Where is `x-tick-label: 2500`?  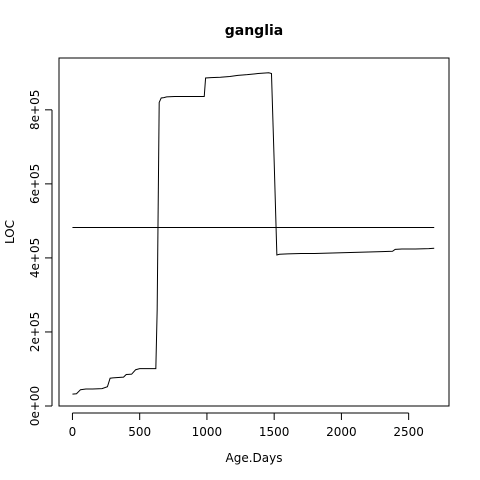
x-tick-label: 2500 is located at coordinates (408, 432).